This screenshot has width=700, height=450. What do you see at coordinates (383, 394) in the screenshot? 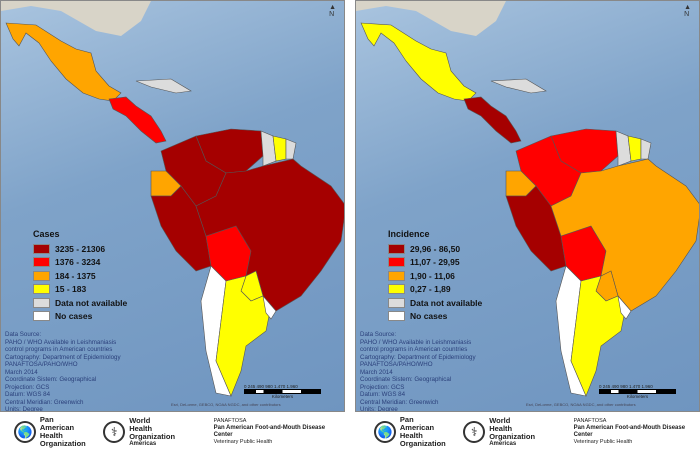
I see `source-line: Datum: WGS 84` at bounding box center [383, 394].